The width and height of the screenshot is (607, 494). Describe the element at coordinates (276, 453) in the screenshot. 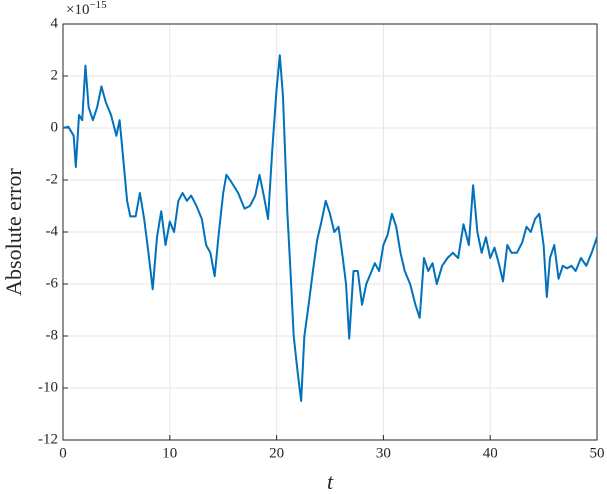

I see `x-tick-label: 20` at that location.